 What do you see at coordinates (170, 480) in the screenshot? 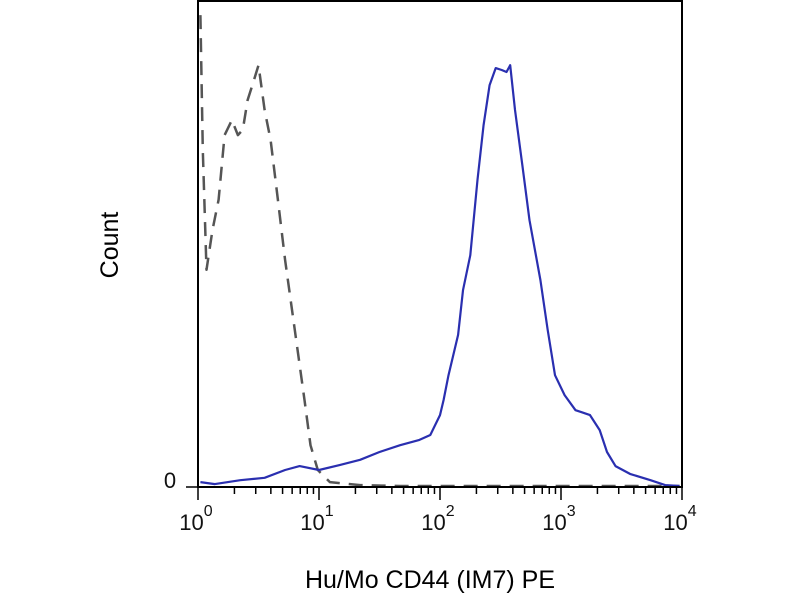
I see `y-tick-label-0: 0` at bounding box center [170, 480].